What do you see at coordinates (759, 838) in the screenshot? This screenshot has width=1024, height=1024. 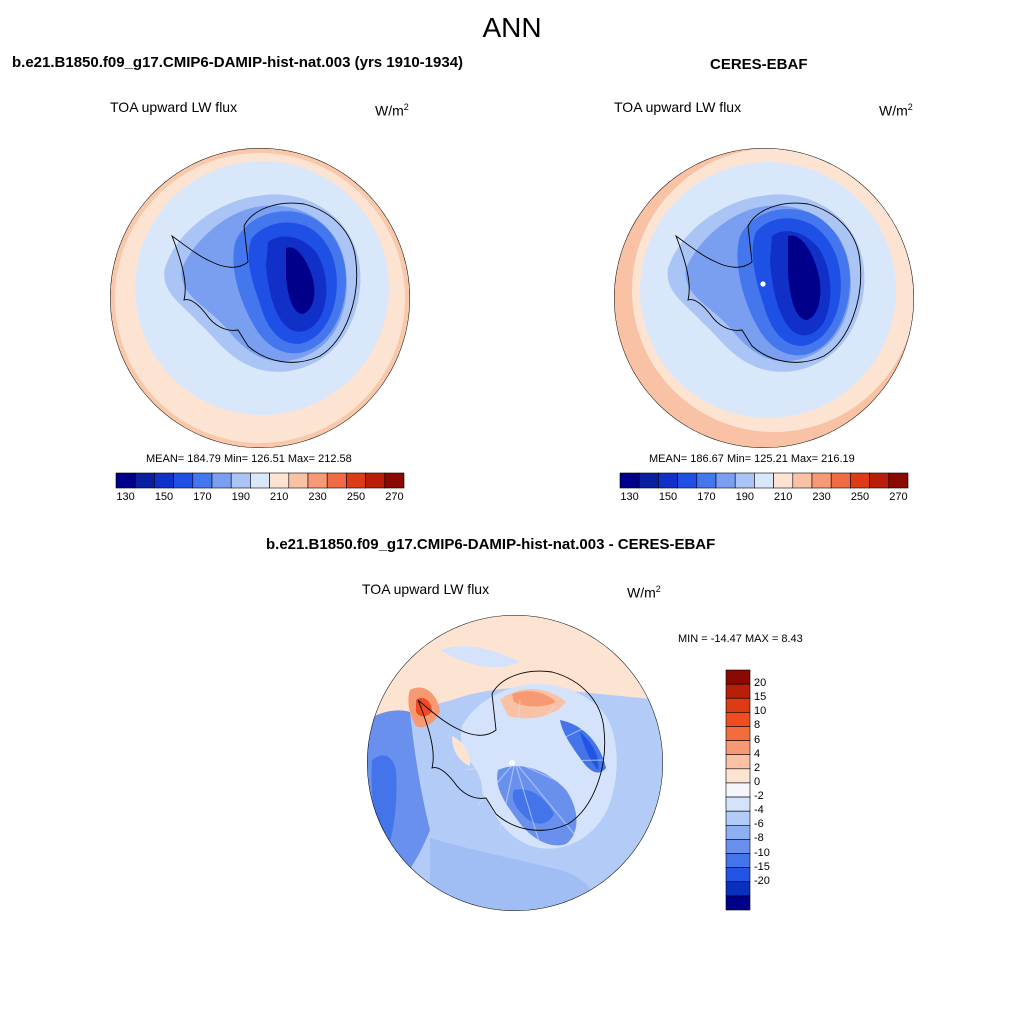 I see `difference-colorbar-tick-label: -8` at bounding box center [759, 838].